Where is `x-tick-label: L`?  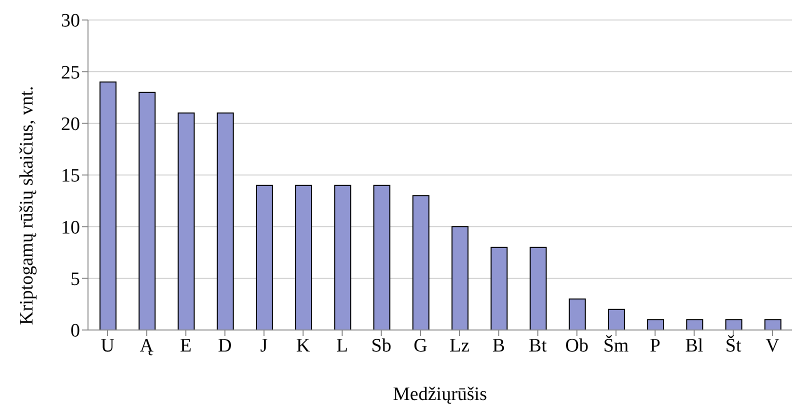 x-tick-label: L is located at coordinates (342, 345).